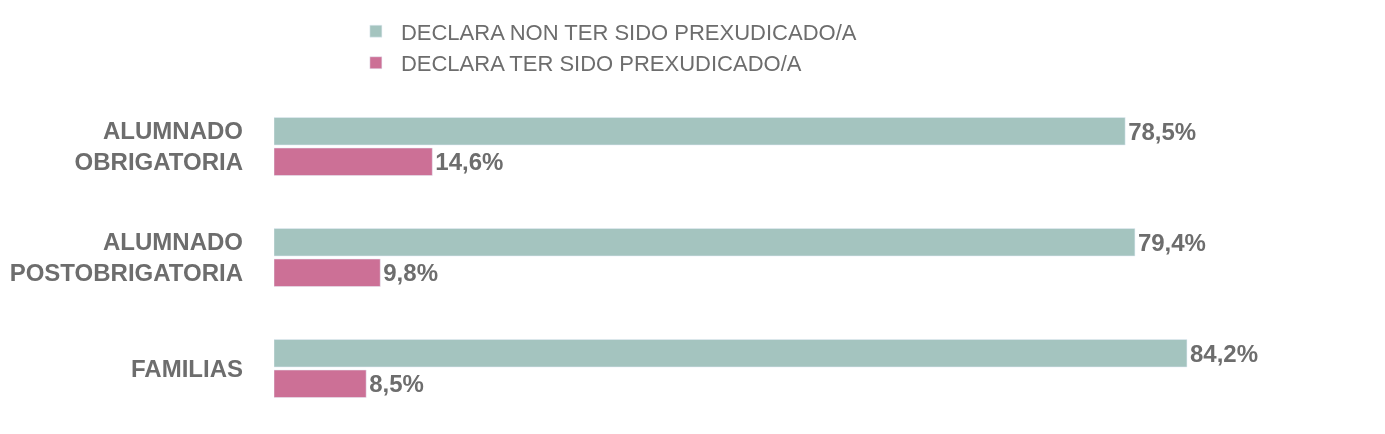 The width and height of the screenshot is (1385, 434). I want to click on legend-label: DECLARA NON TER SIDO PREXUDICADO/A, so click(628, 32).